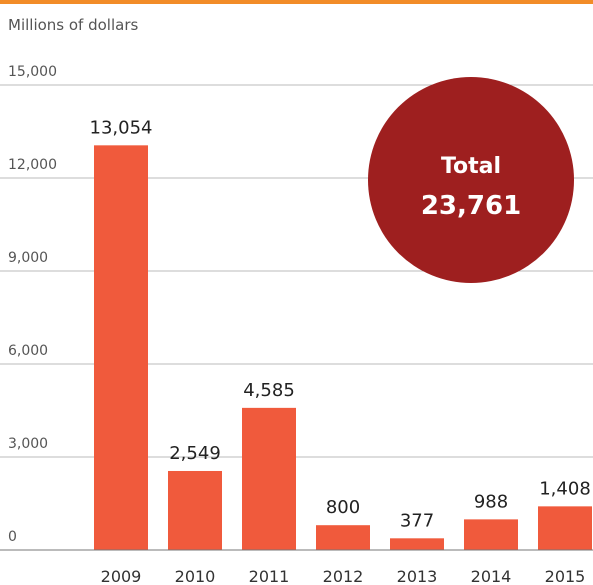  Describe the element at coordinates (32, 72) in the screenshot. I see `y-tick-label: 15,000` at that location.